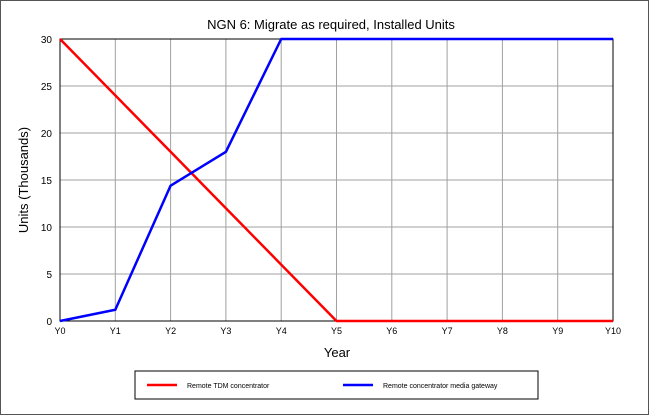 The height and width of the screenshot is (419, 649). I want to click on legend-label-remote-tdm: Remote TDM concentrator, so click(228, 386).